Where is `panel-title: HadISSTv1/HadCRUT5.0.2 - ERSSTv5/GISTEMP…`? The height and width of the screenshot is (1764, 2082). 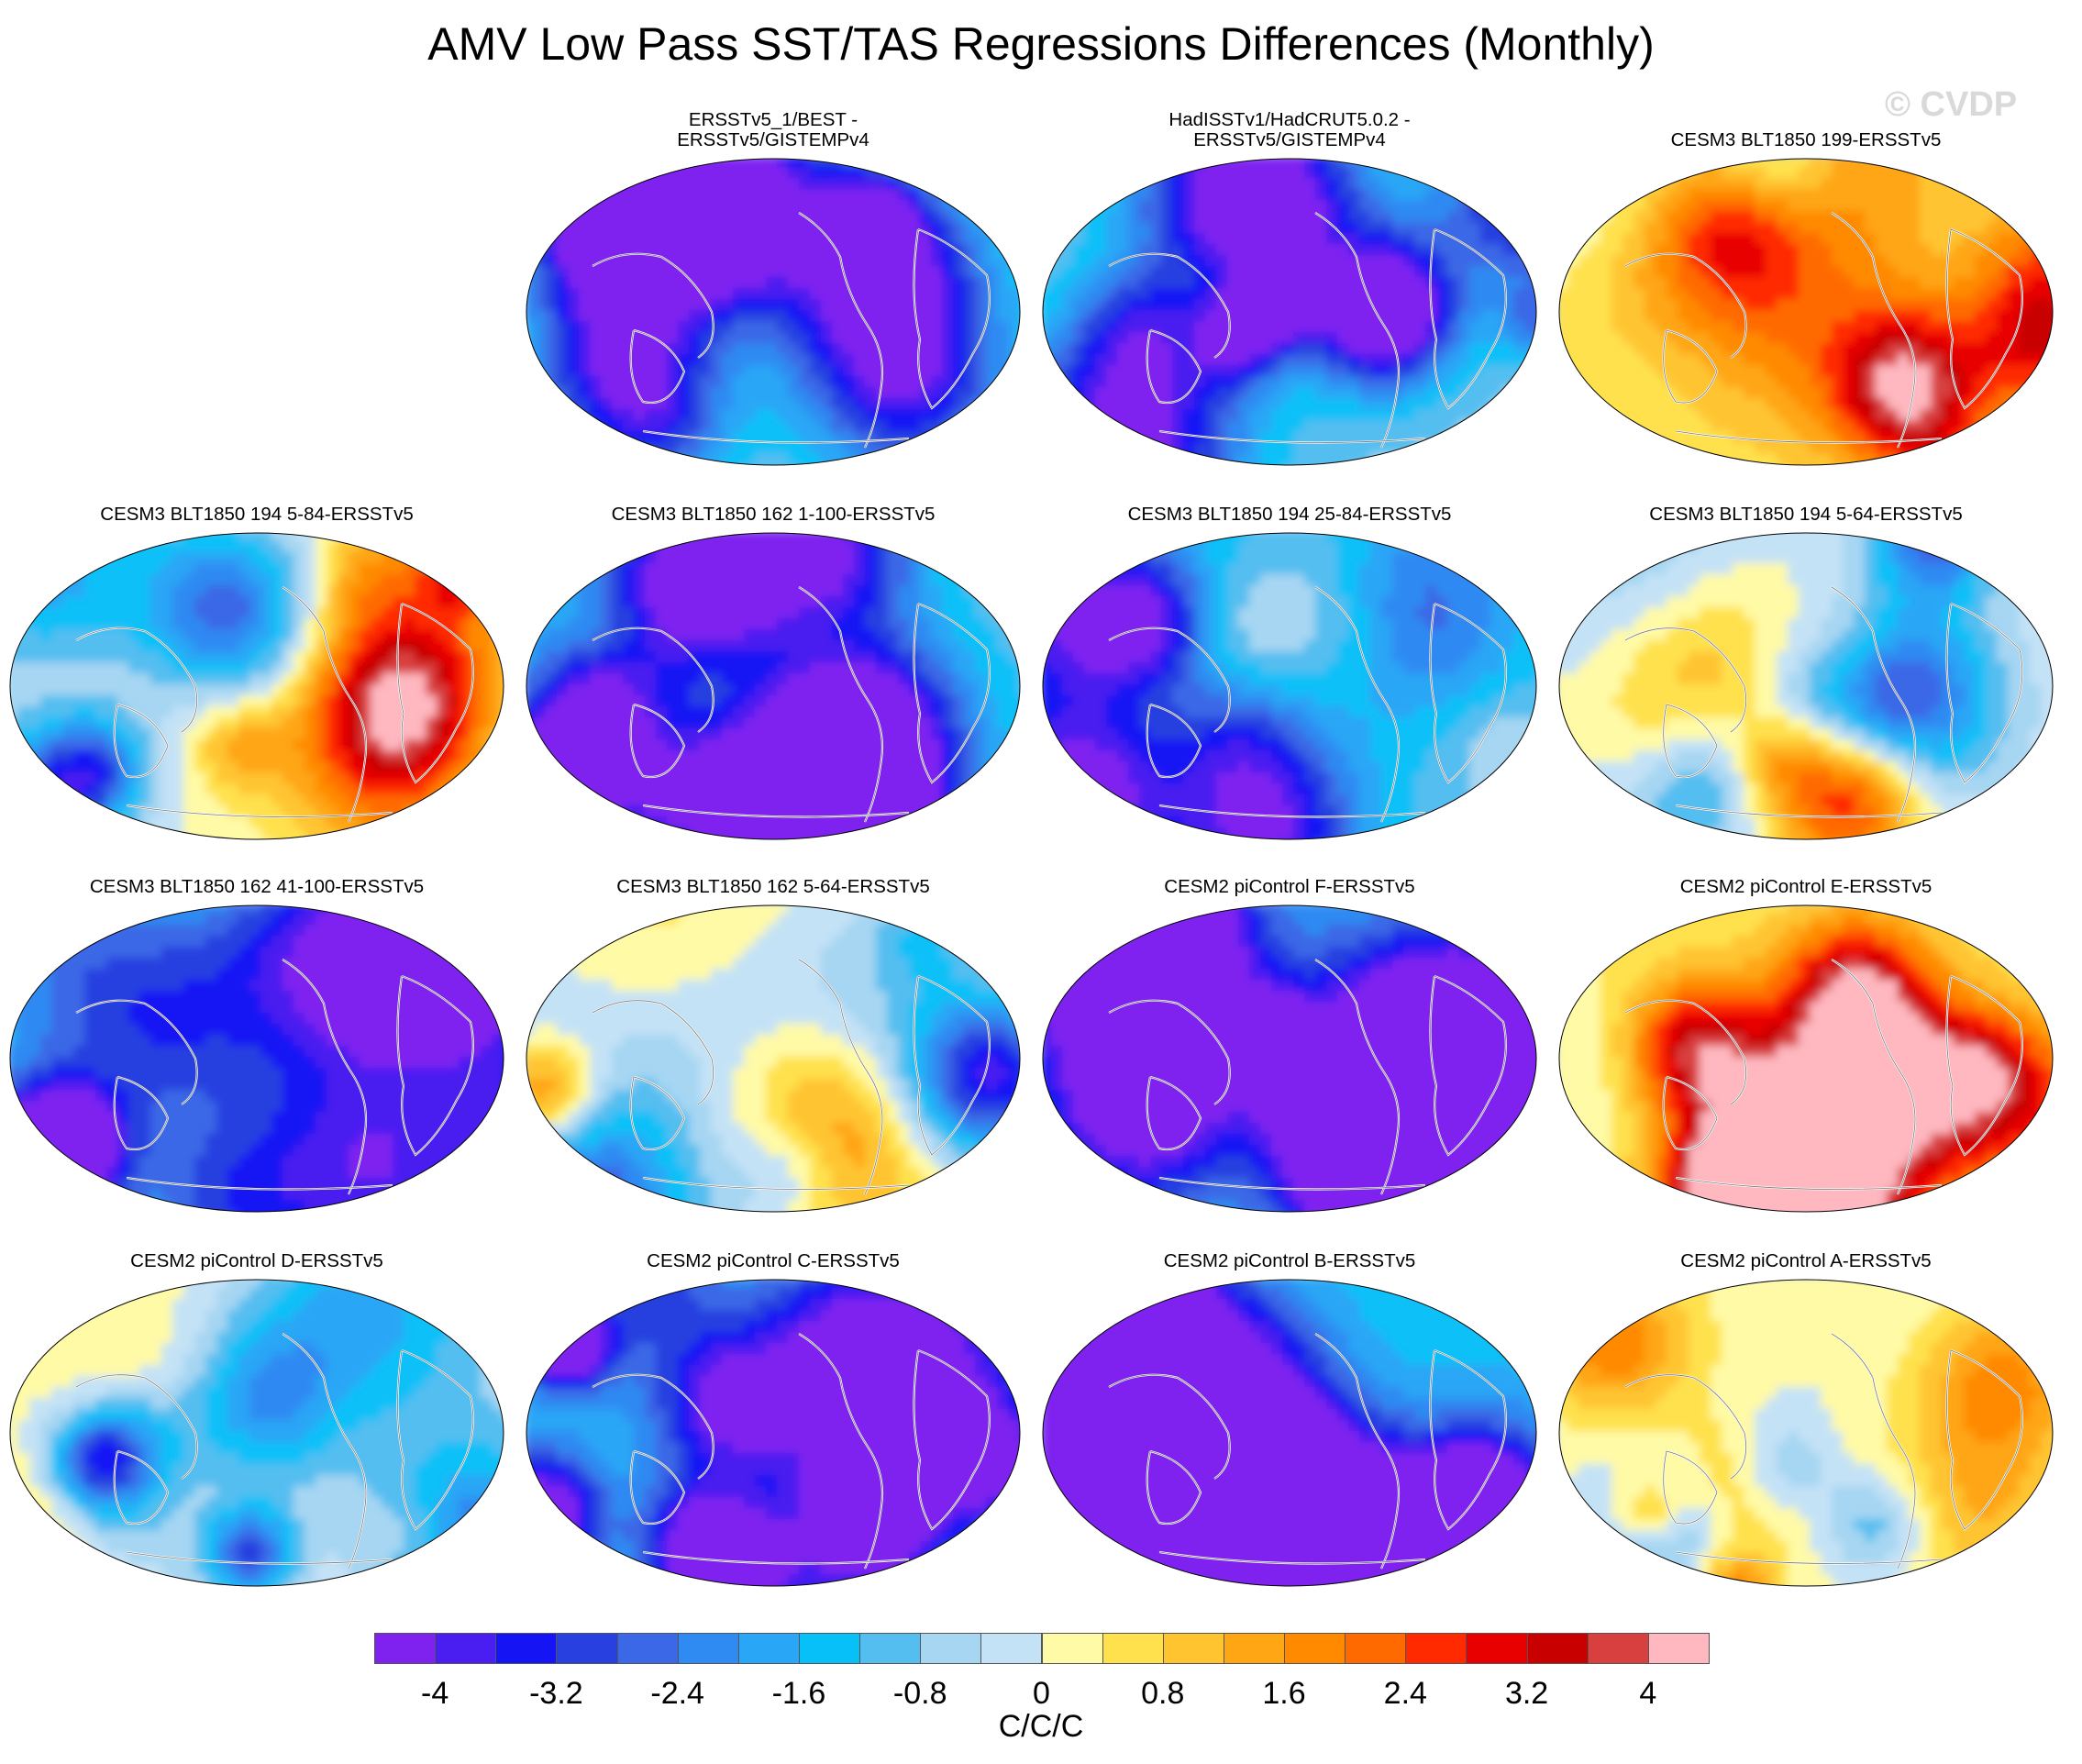
panel-title: HadISSTv1/HadCRUT5.0.2 - ERSSTv5/GISTEMP… is located at coordinates (1289, 130).